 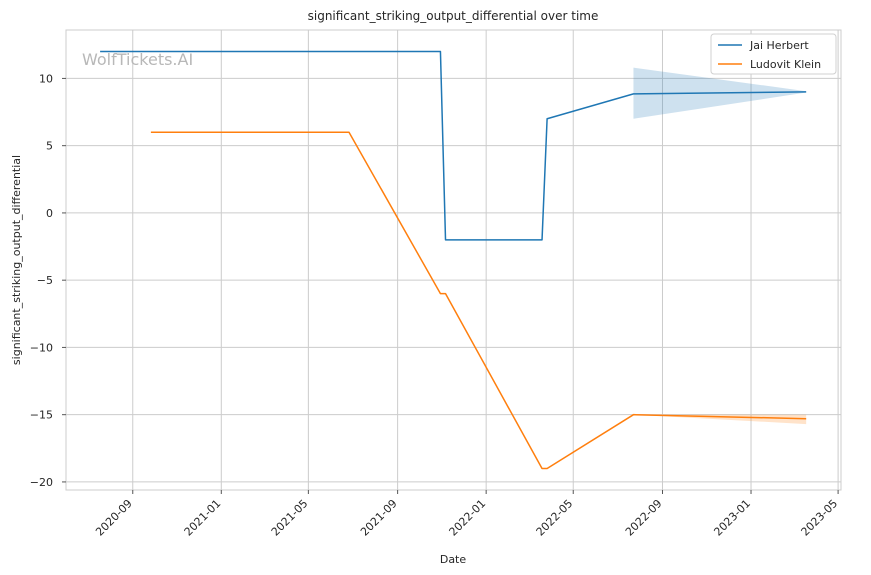 What do you see at coordinates (41, 415) in the screenshot?
I see `y-tick-label: −15` at bounding box center [41, 415].